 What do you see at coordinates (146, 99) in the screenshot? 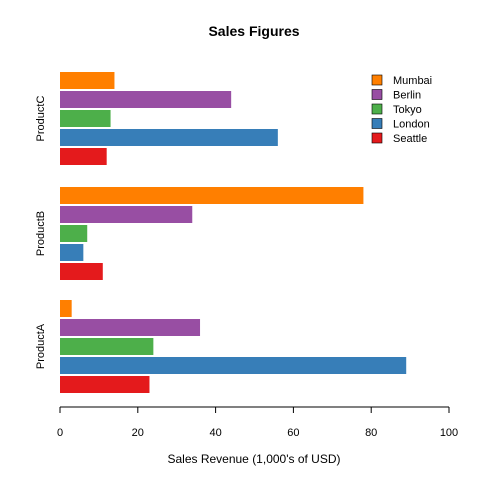
I see `bar-productc-berlin` at bounding box center [146, 99].